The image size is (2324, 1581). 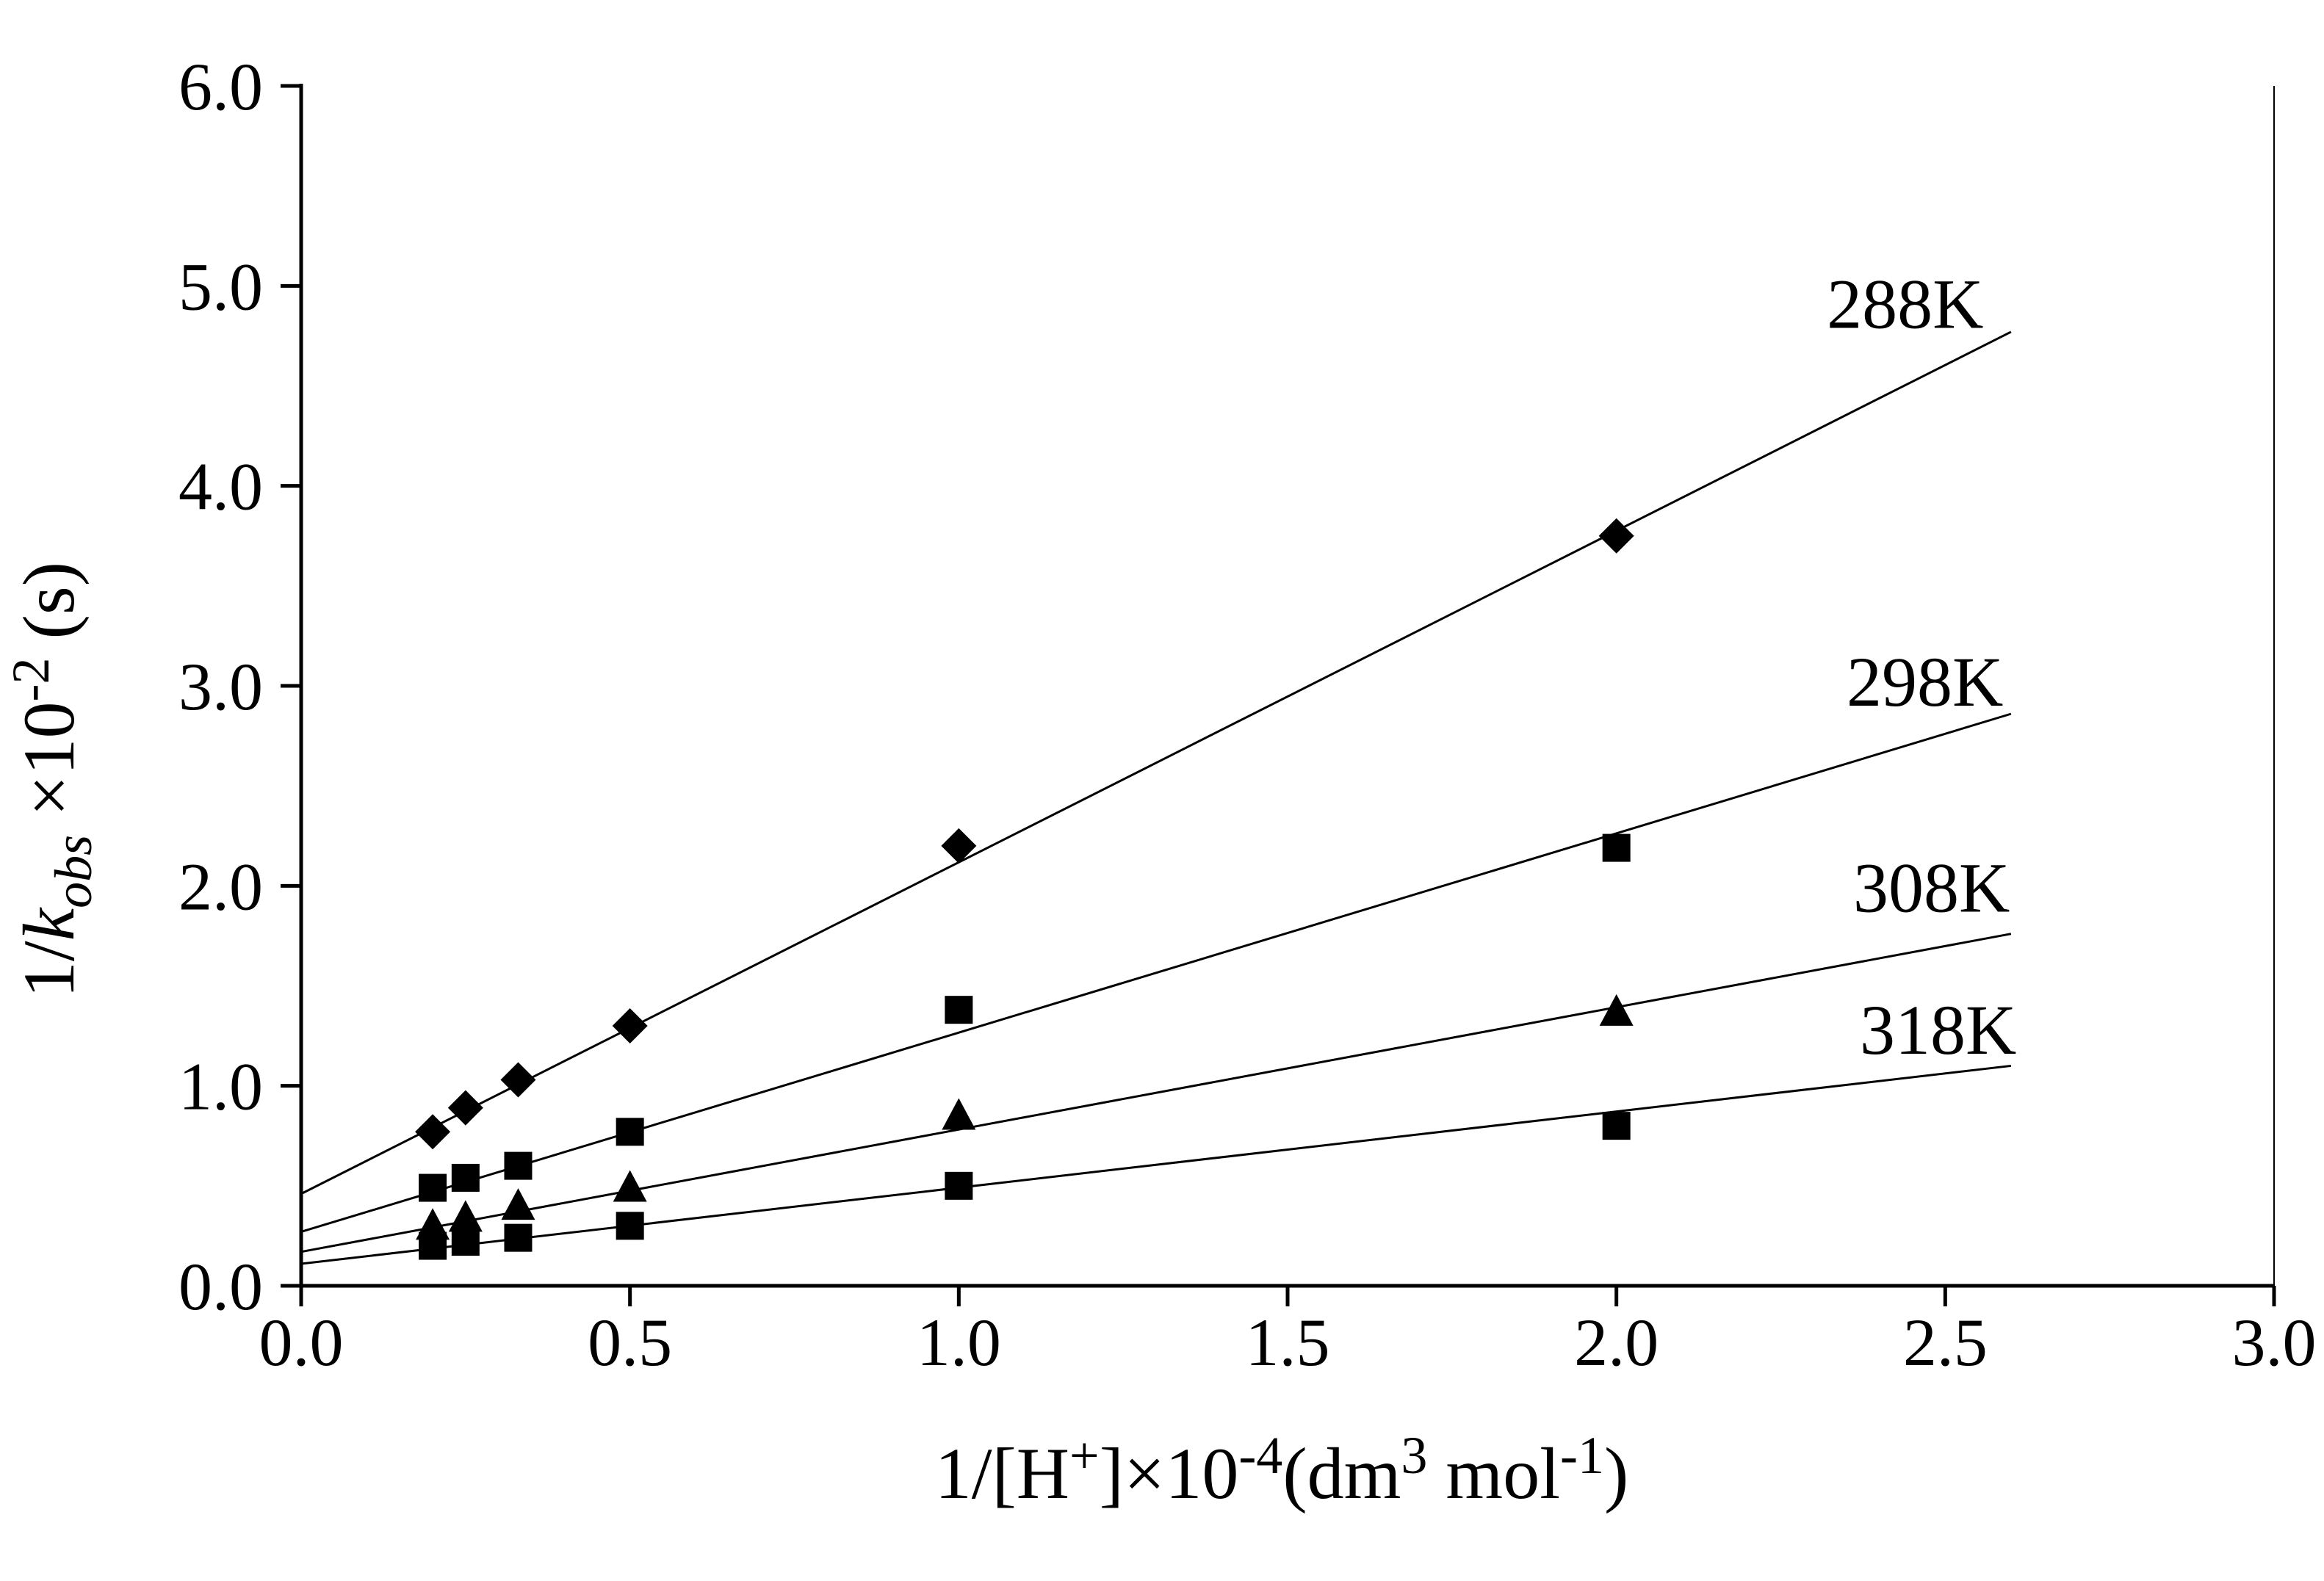 What do you see at coordinates (221, 1086) in the screenshot?
I see `y-tick-label: 1.0` at bounding box center [221, 1086].